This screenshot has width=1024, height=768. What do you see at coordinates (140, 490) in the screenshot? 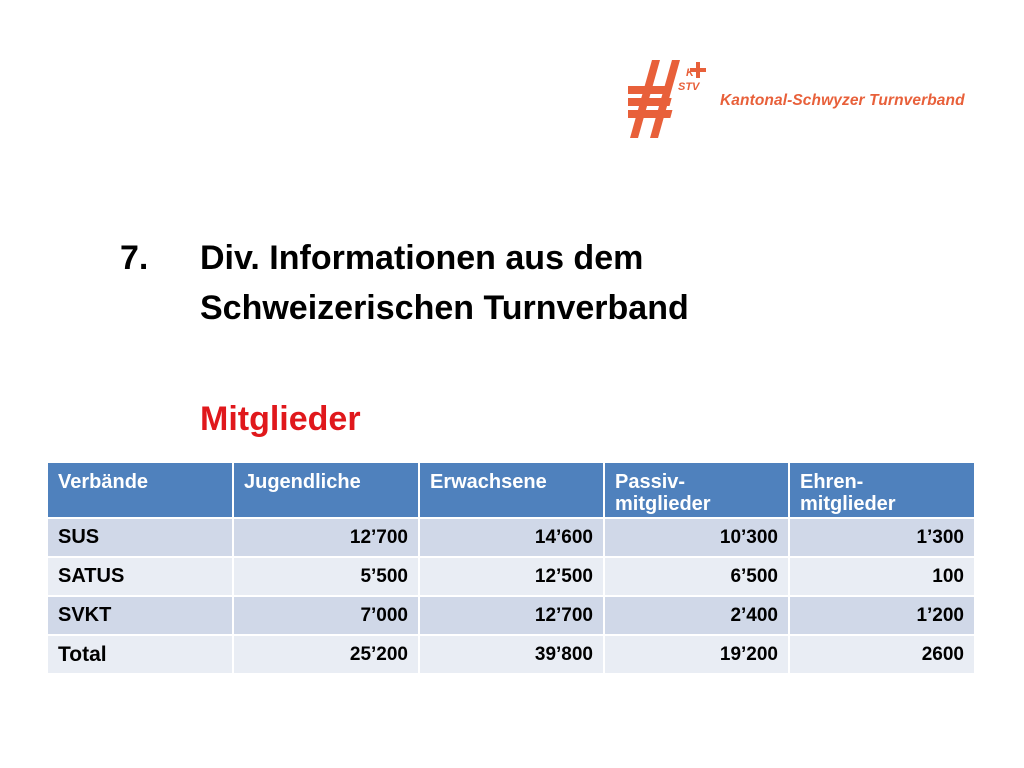
I see `column-header-verbaende: Verbände` at bounding box center [140, 490].